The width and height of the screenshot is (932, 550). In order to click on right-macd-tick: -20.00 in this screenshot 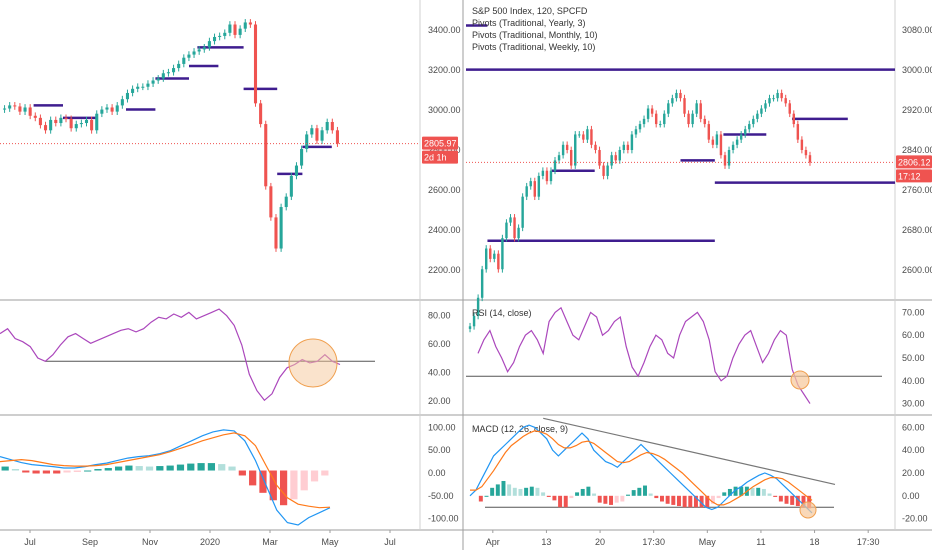, I will do `click(915, 519)`.